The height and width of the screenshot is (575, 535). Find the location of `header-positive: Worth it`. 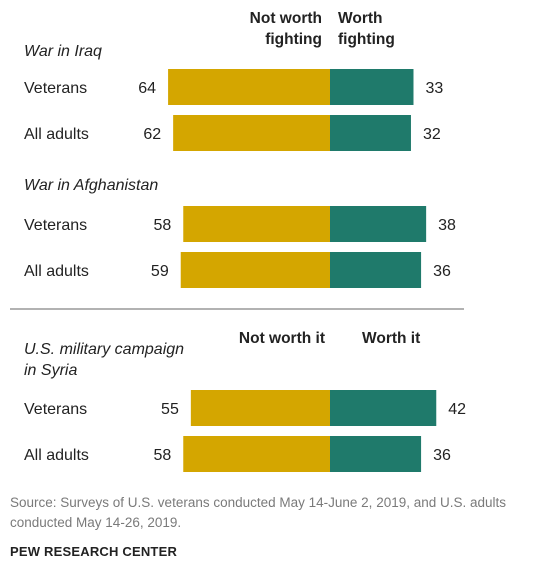

header-positive: Worth it is located at coordinates (391, 338).